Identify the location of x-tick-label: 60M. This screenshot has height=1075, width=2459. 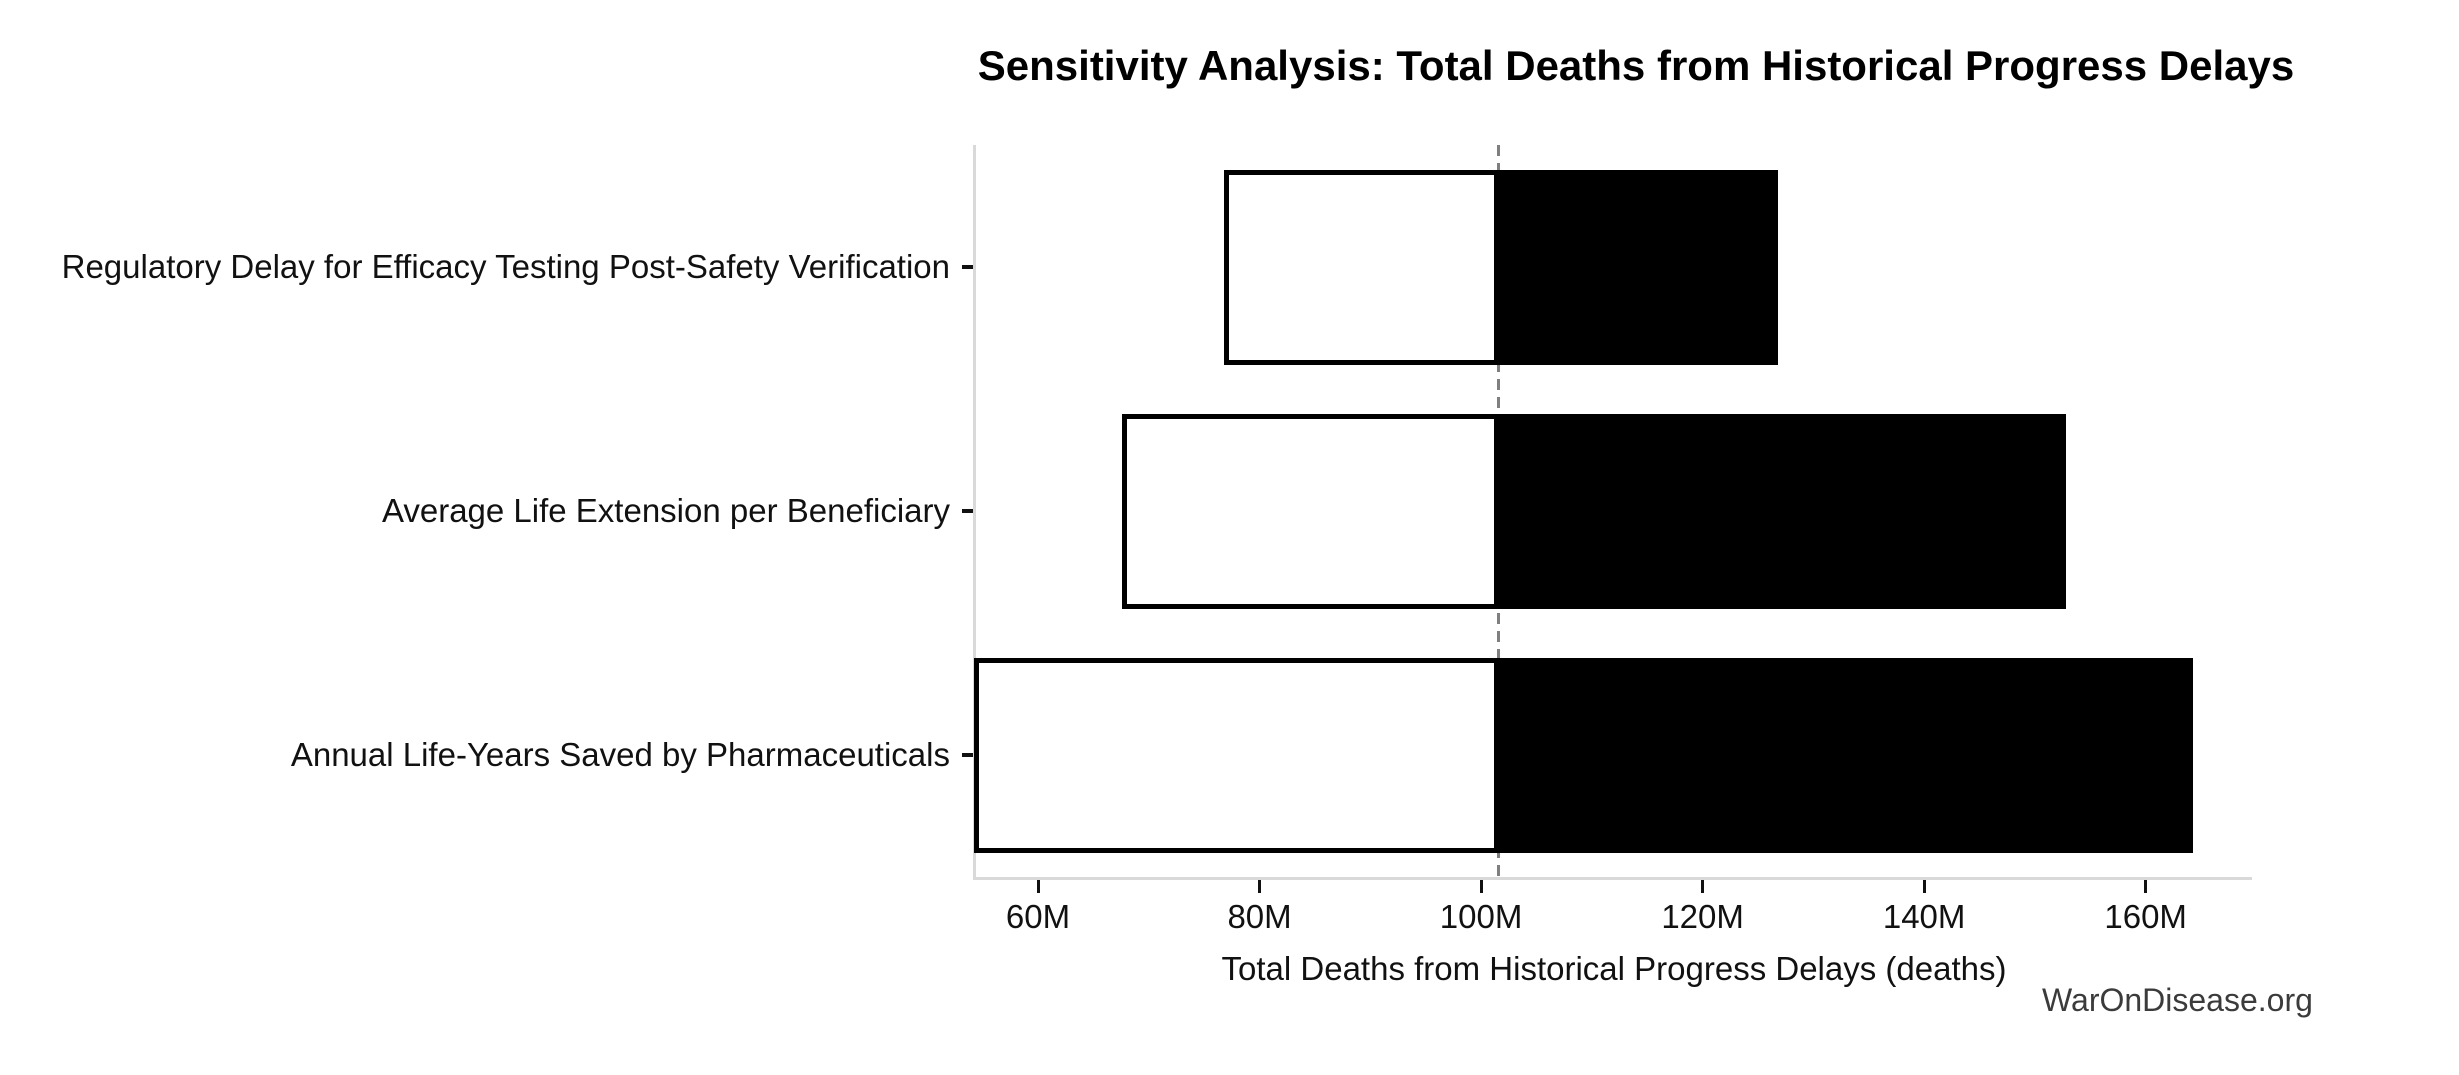
(1038, 916).